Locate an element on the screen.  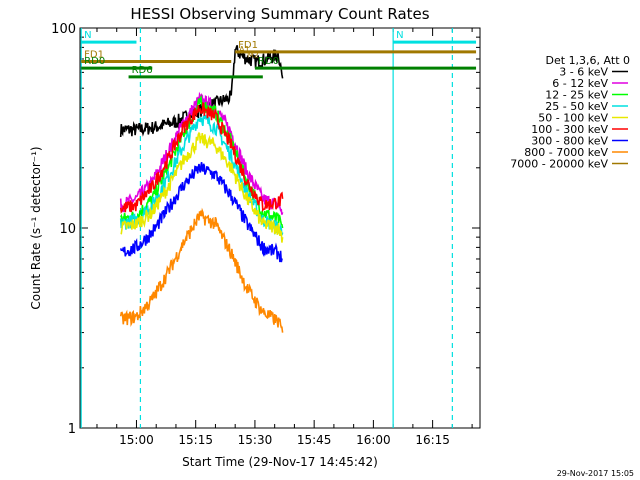
legend-label: 50 - 100 keV is located at coordinates (573, 118).